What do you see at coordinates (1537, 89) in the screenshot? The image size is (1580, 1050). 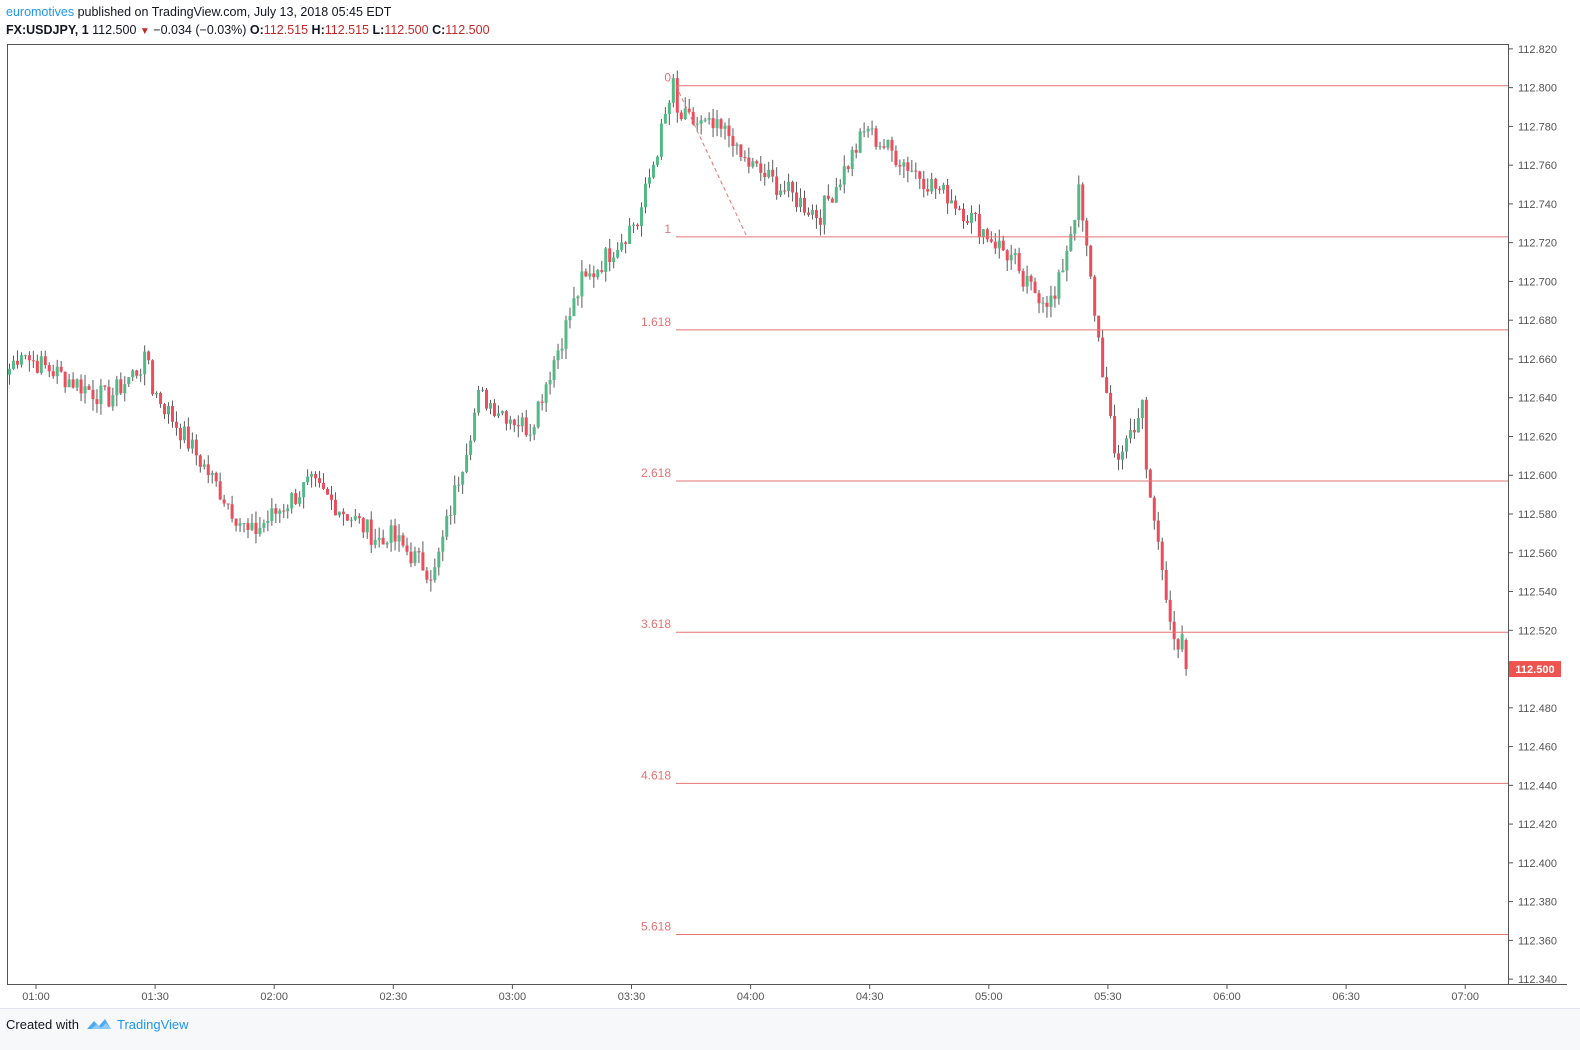 I see `y-tick-label: 112.800` at bounding box center [1537, 89].